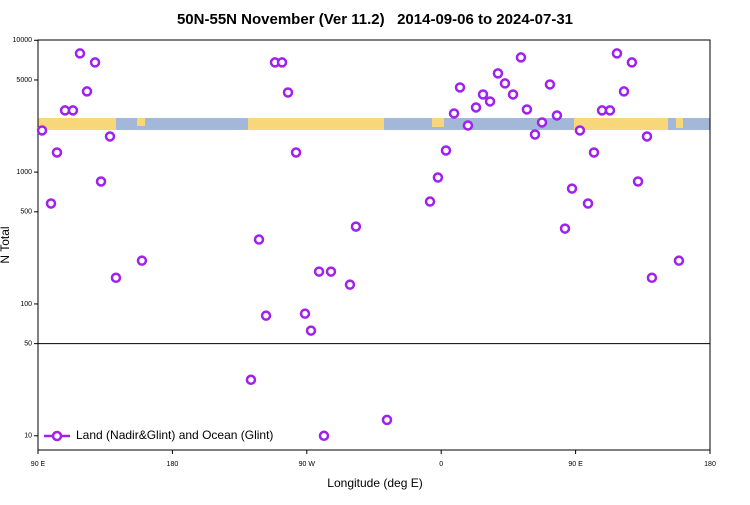  I want to click on legend-marker, so click(57, 436).